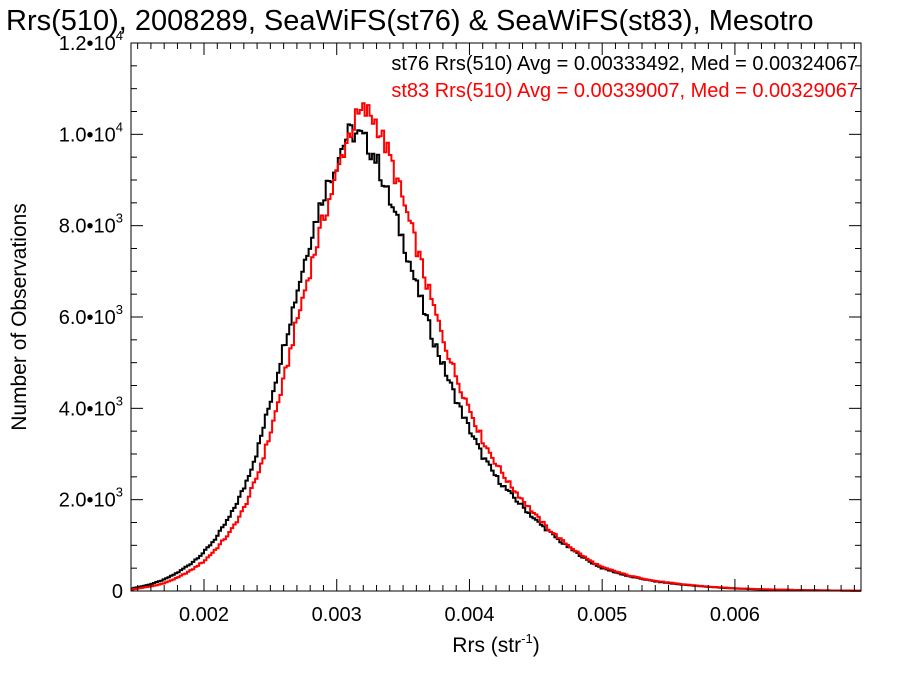  I want to click on y-tick-label: 4.0•103, so click(91, 406).